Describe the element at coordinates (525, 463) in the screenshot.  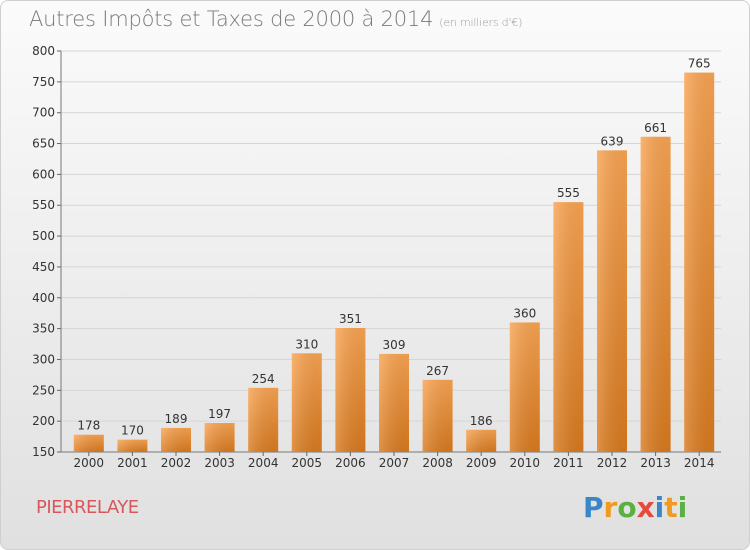
I see `x-tick-label-2010: 2010` at that location.